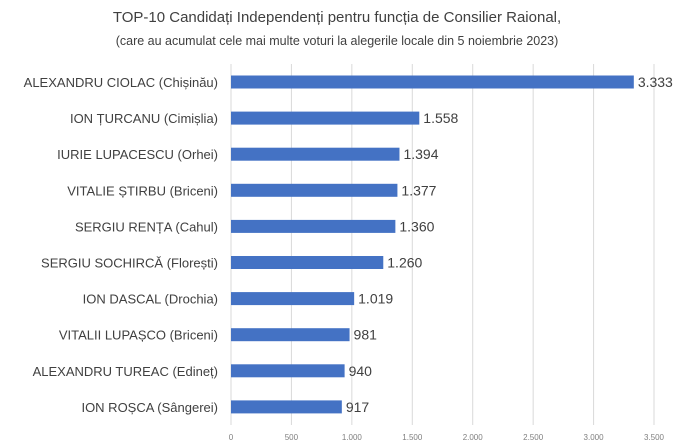 This screenshot has height=447, width=675. Describe the element at coordinates (144, 118) in the screenshot. I see `category-label: ION ȚURCANU (Cimișlia)` at that location.